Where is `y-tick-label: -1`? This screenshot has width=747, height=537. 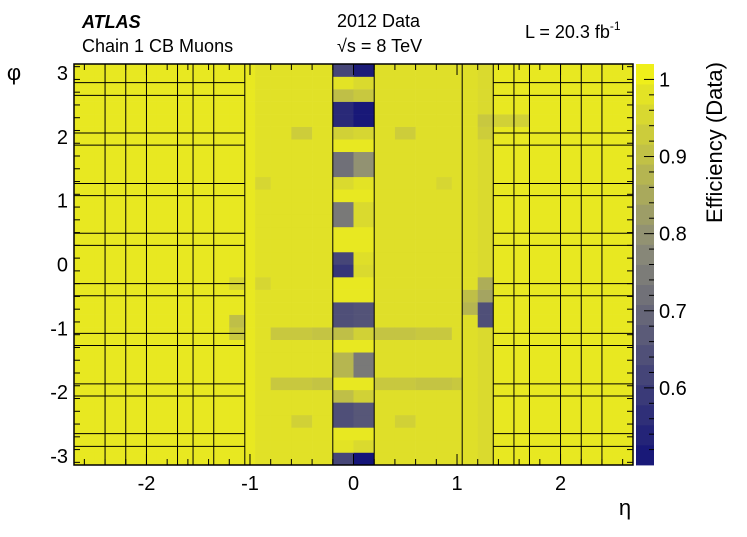 y-tick-label: -1 is located at coordinates (59, 329).